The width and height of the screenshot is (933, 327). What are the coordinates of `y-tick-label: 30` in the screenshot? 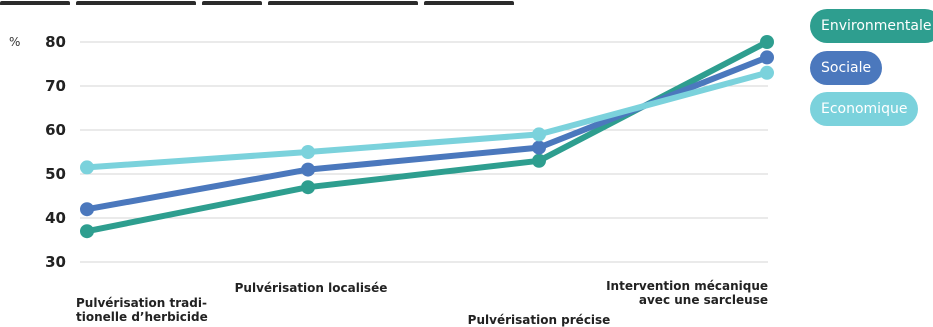 It's located at (55, 262).